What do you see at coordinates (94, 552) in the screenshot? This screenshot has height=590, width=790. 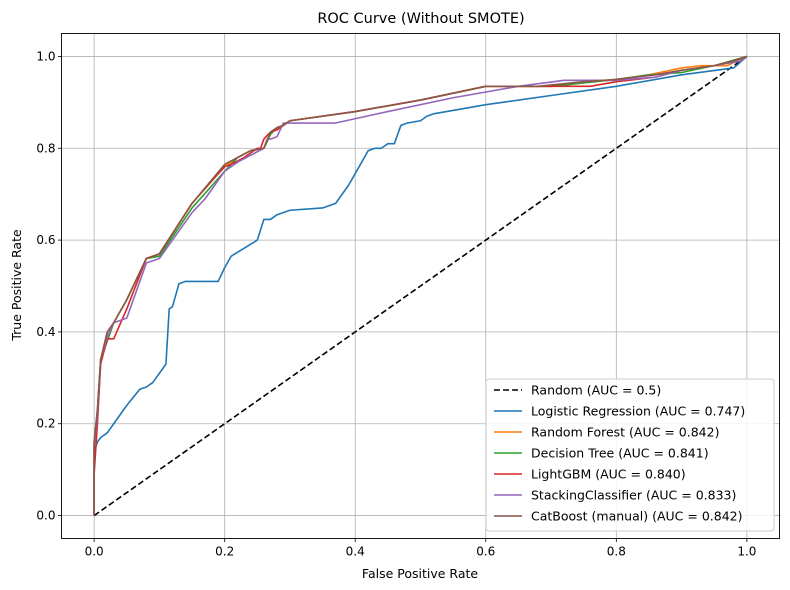 I see `x-tick-label: 0.0` at bounding box center [94, 552].